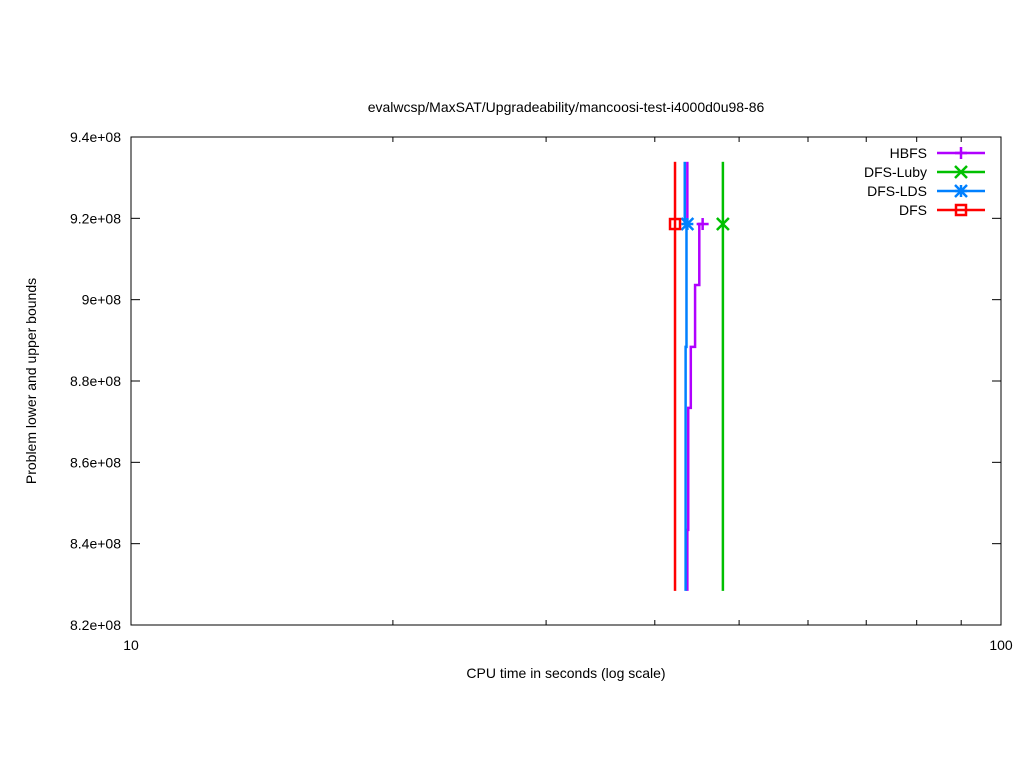  I want to click on y-tick-label: 9.2e+08, so click(95, 218).